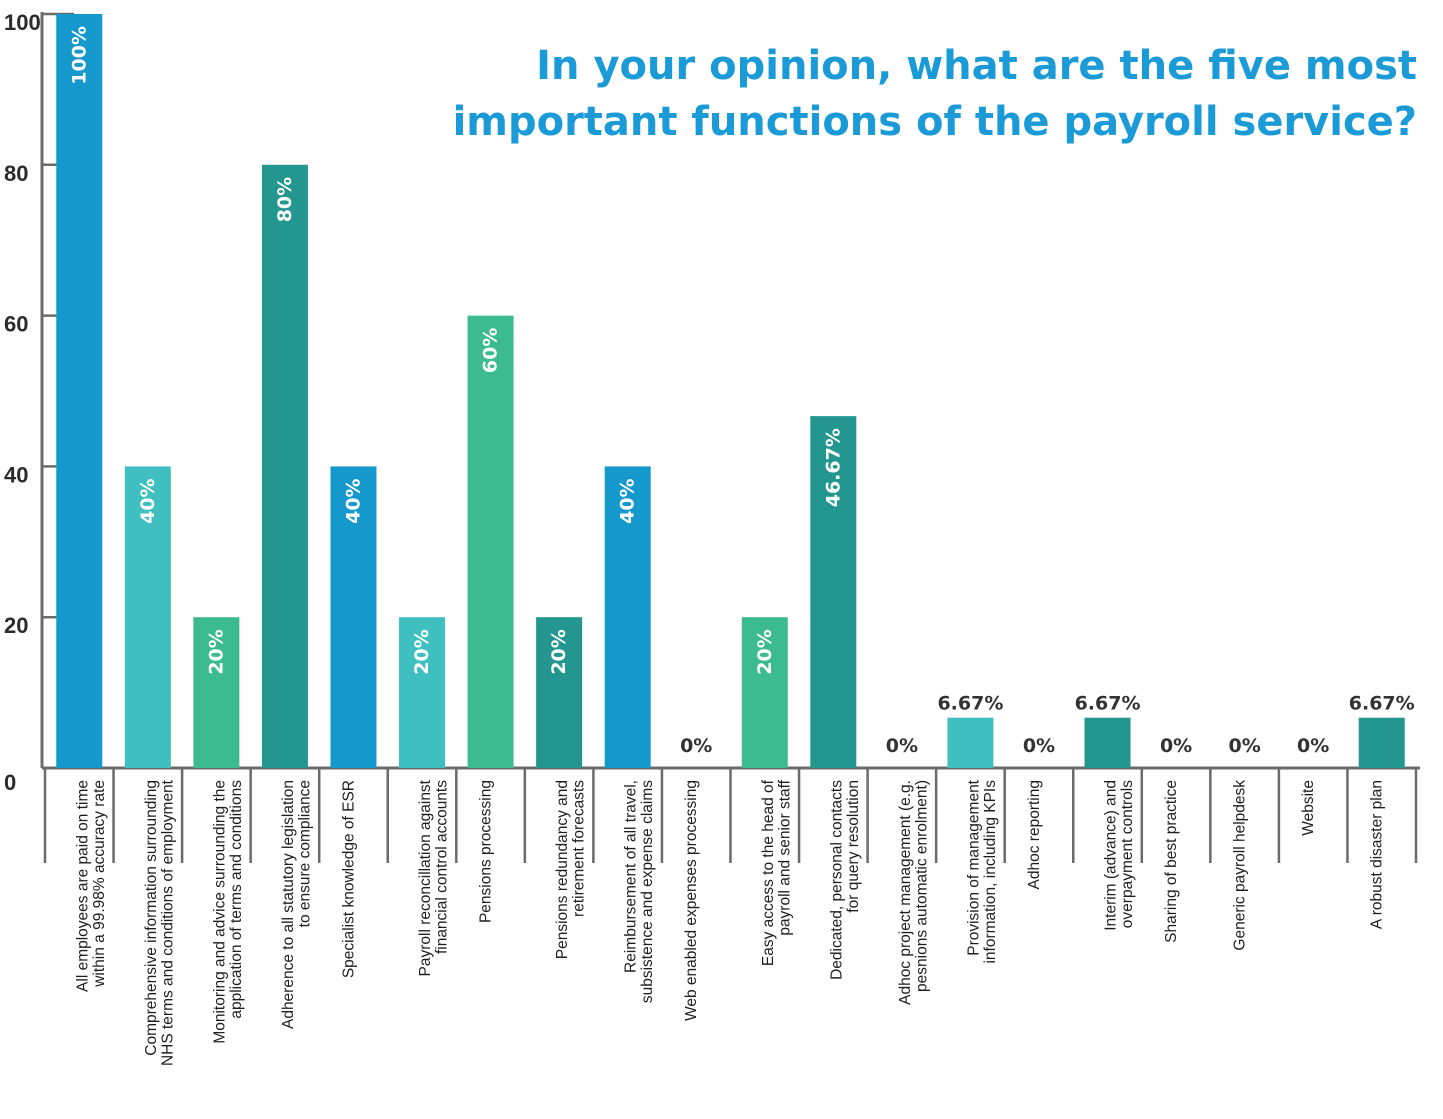  Describe the element at coordinates (921, 886) in the screenshot. I see `category-label-line: pesnions automatic enrolment)` at that location.